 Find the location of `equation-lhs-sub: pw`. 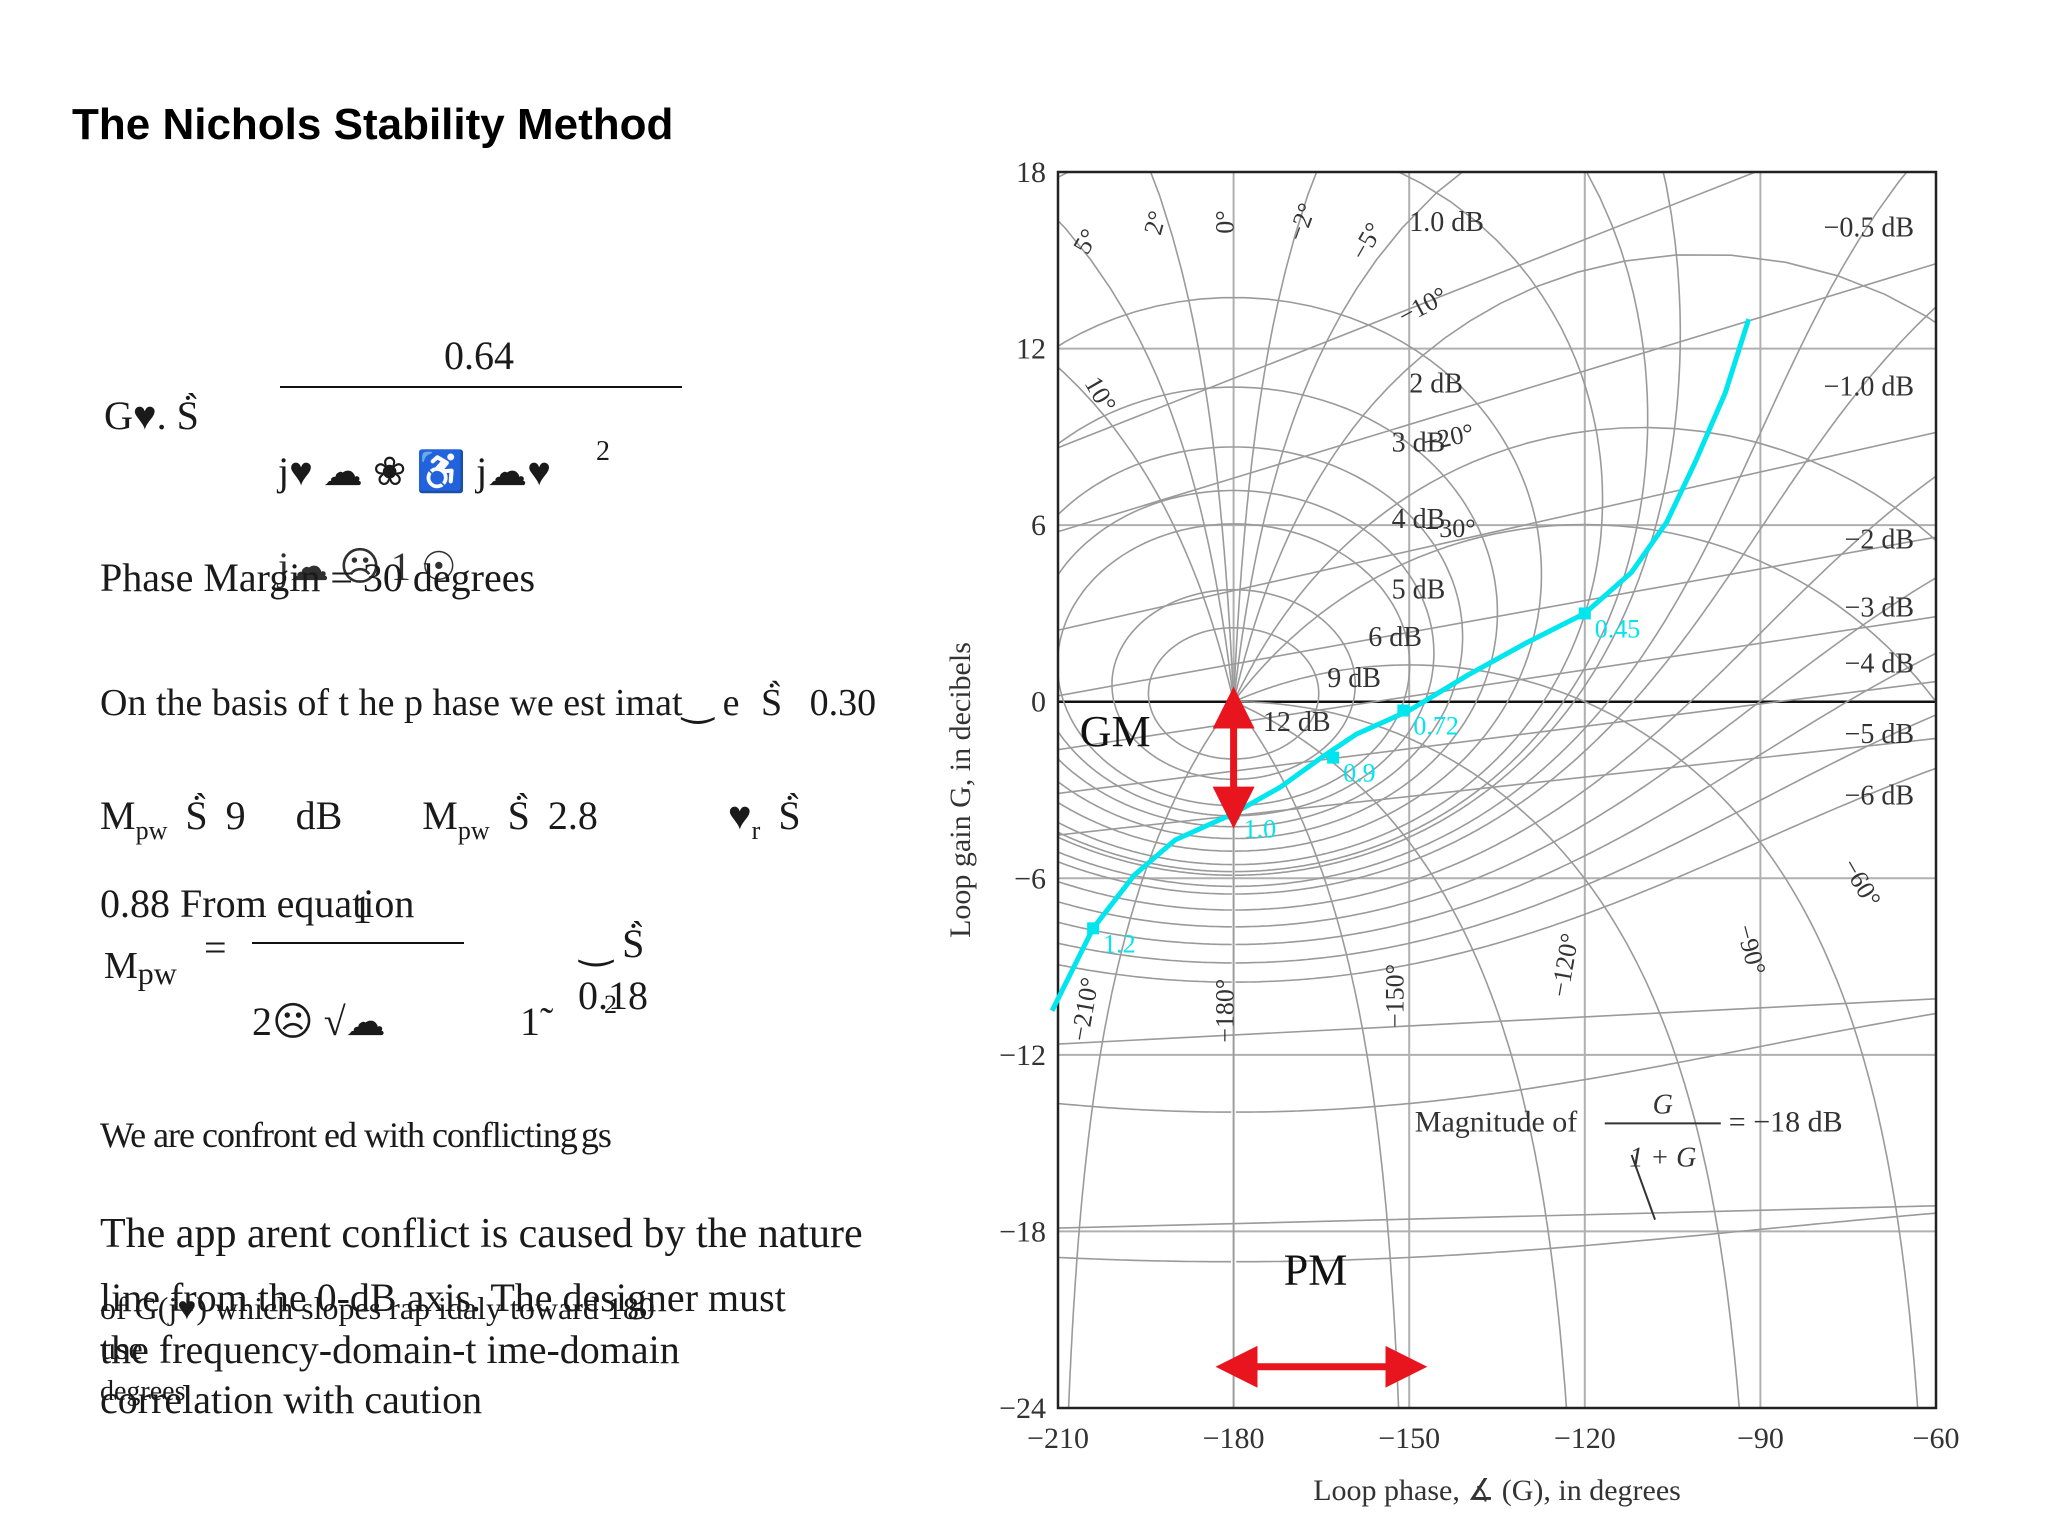

equation-lhs-sub: pw is located at coordinates (157, 973).